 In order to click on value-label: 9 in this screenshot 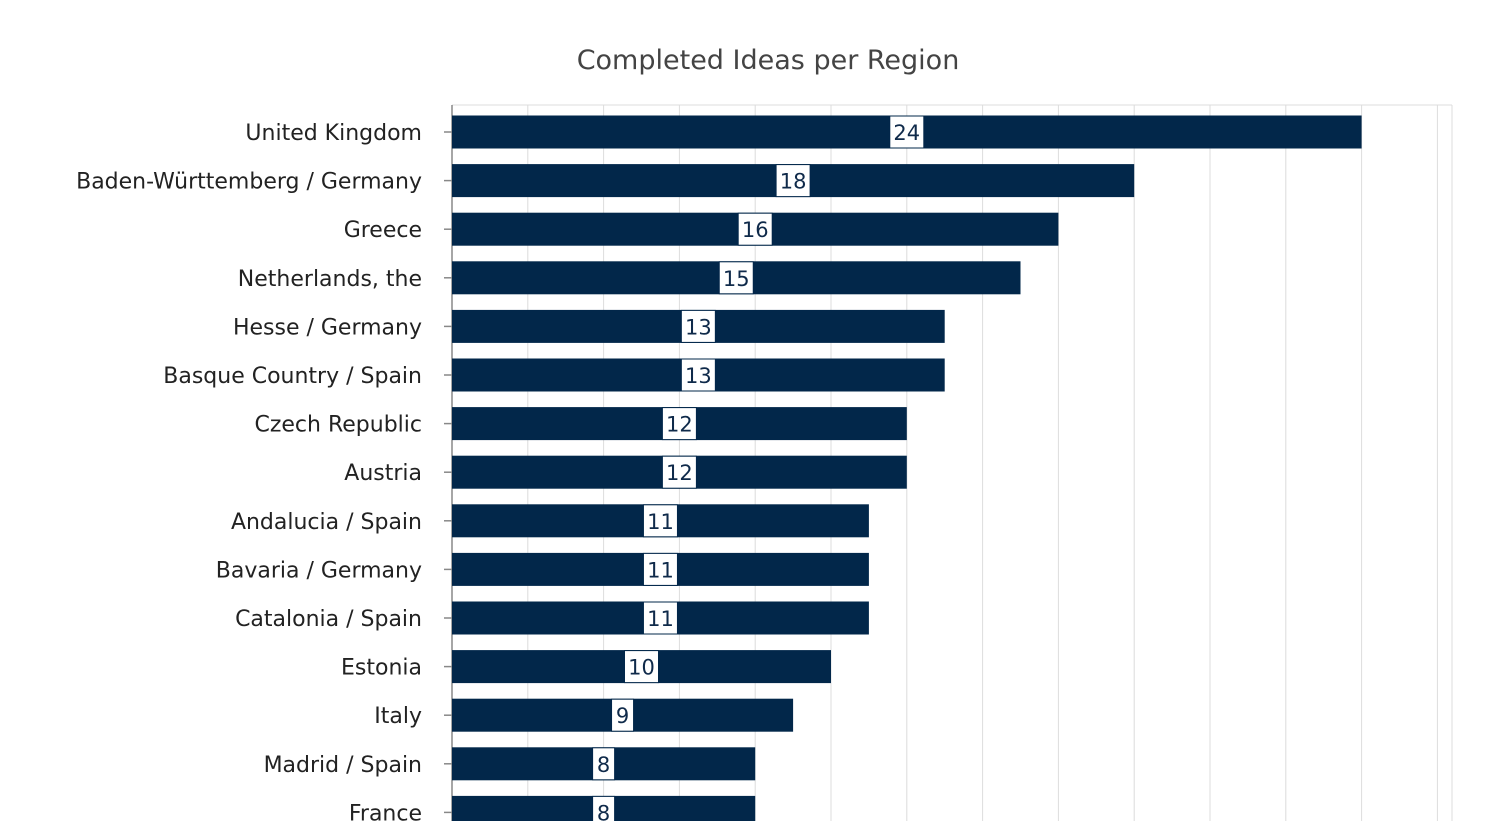, I will do `click(622, 716)`.